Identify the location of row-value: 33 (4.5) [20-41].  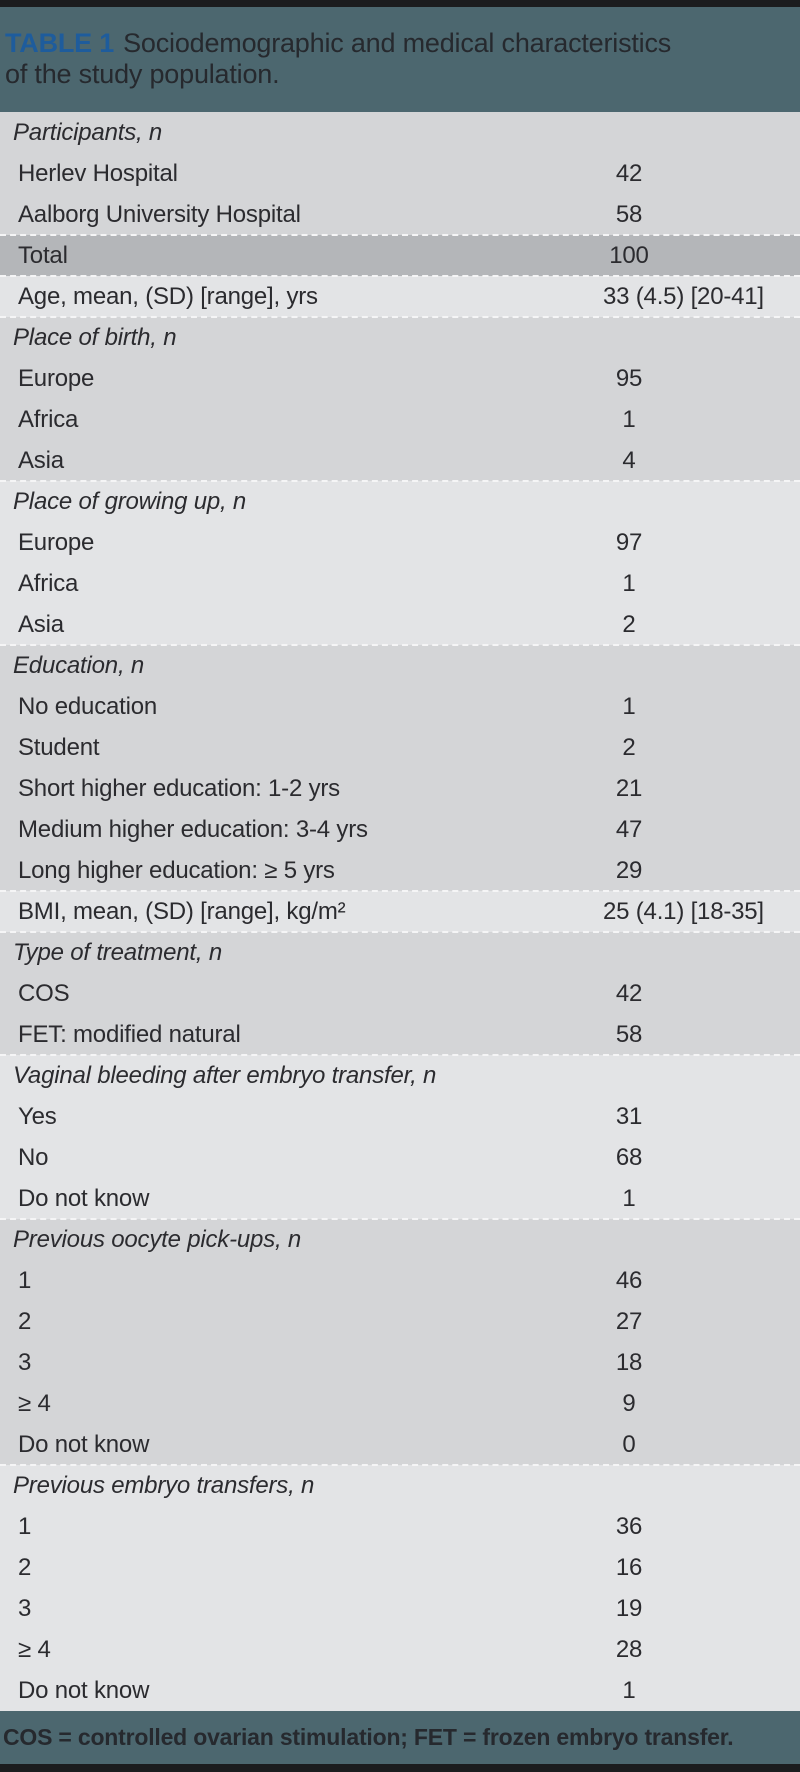
(683, 296).